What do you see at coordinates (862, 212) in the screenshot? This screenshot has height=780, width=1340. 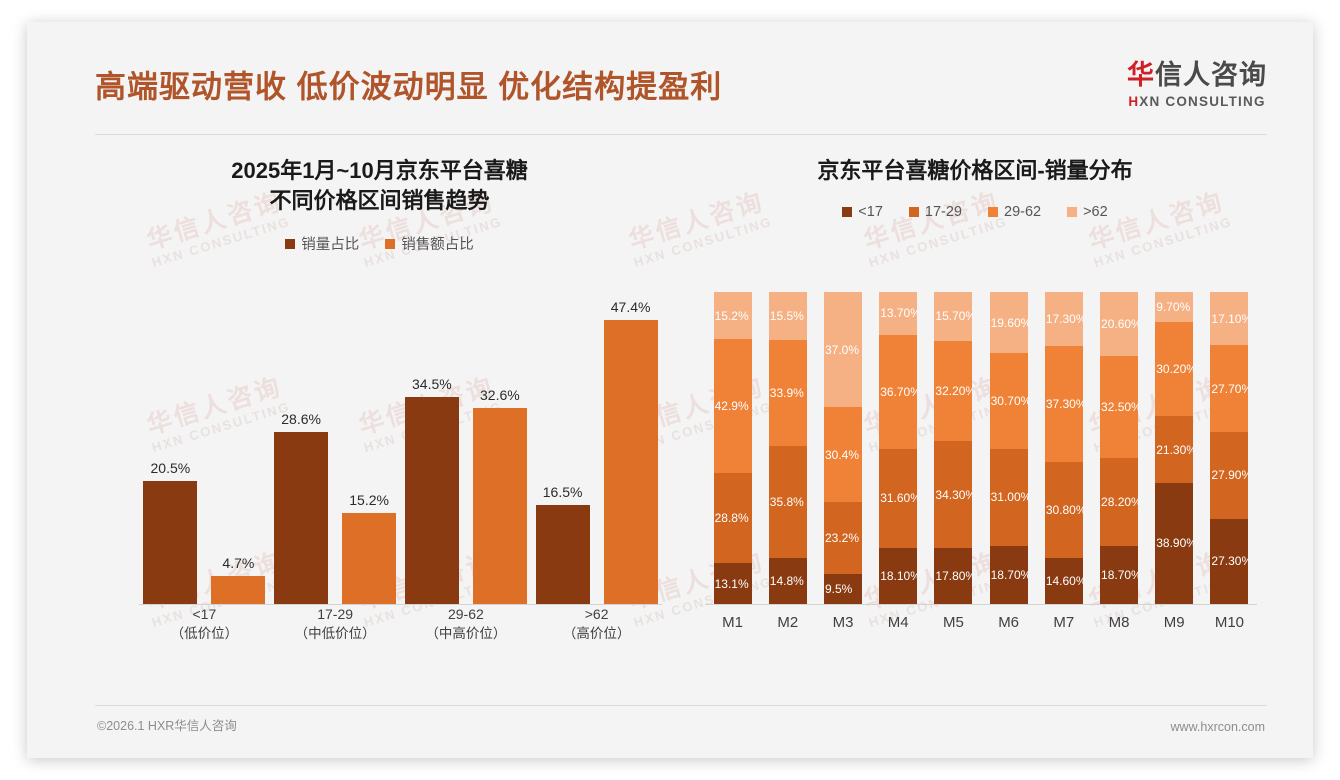 I see `right-chart-legend-item: <17` at bounding box center [862, 212].